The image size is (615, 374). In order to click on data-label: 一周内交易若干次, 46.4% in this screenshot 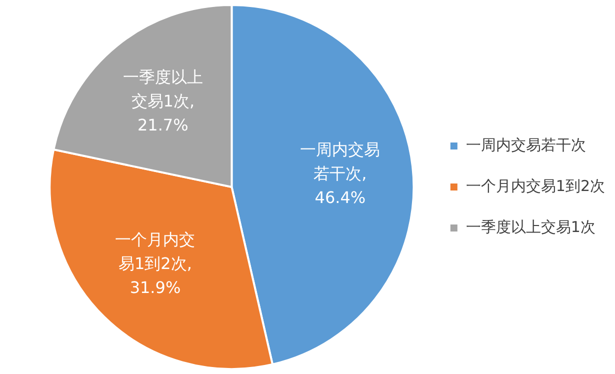, I will do `click(340, 173)`.